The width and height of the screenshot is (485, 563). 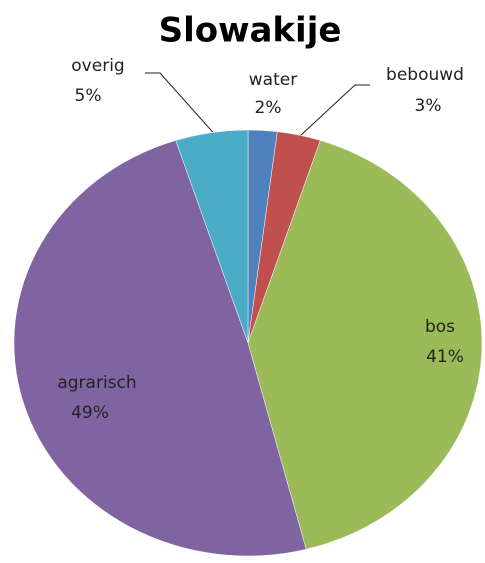 What do you see at coordinates (88, 96) in the screenshot?
I see `slice-value-label: 5%` at bounding box center [88, 96].